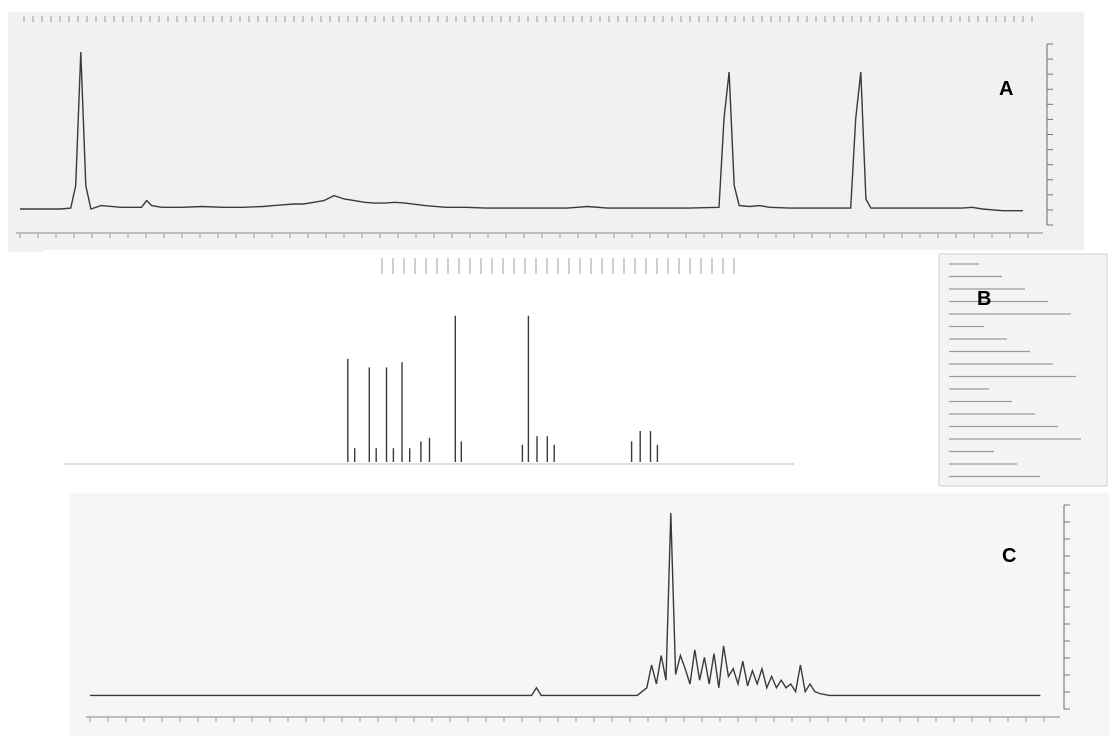 Image resolution: width=1111 pixels, height=736 pixels. Describe the element at coordinates (984, 299) in the screenshot. I see `panel-label-b: B` at that location.